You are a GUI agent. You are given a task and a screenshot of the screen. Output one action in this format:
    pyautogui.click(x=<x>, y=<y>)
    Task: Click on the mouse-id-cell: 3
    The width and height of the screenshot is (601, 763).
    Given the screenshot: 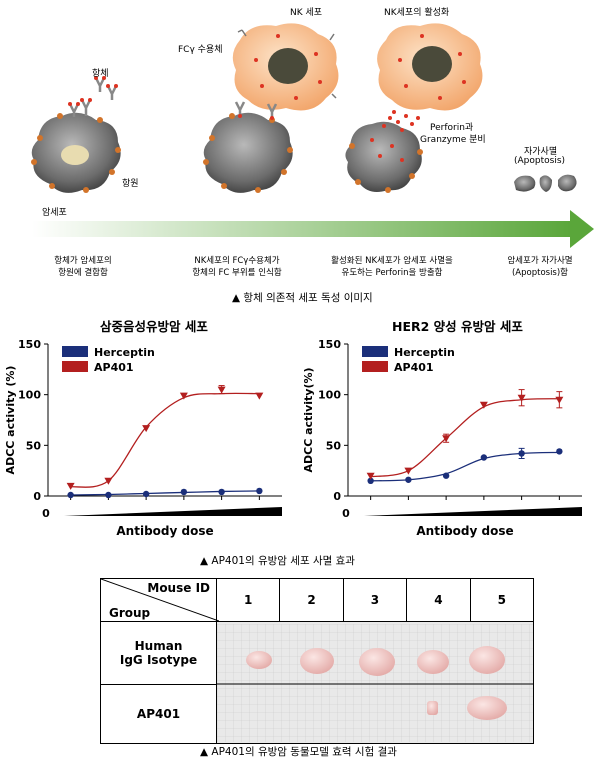 What is the action you would take?
    pyautogui.click(x=375, y=600)
    